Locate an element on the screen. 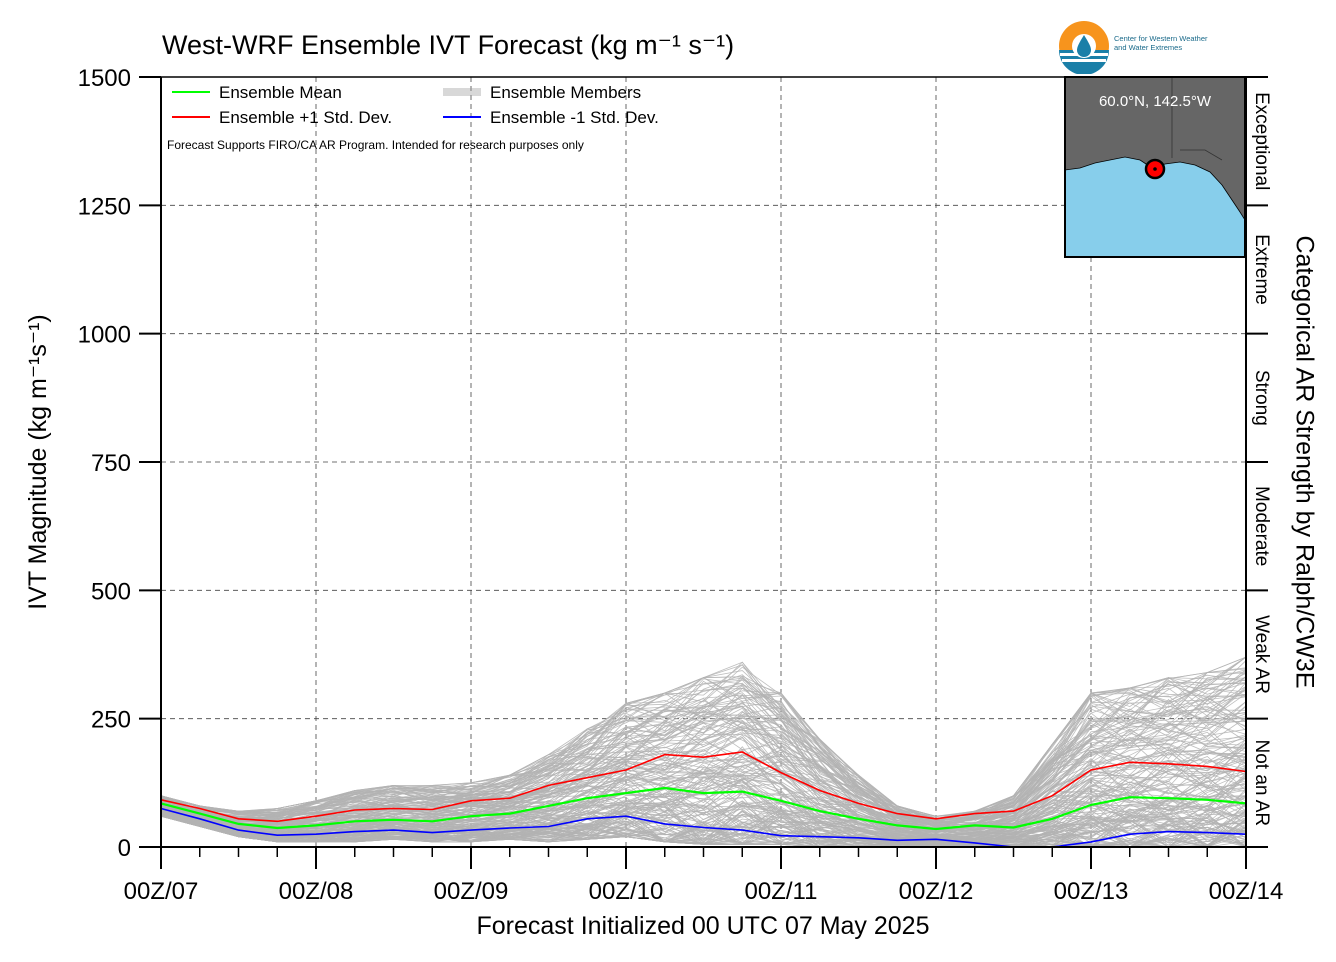 Image resolution: width=1336 pixels, height=962 pixels. y-tick-label: 1250 is located at coordinates (104, 206).